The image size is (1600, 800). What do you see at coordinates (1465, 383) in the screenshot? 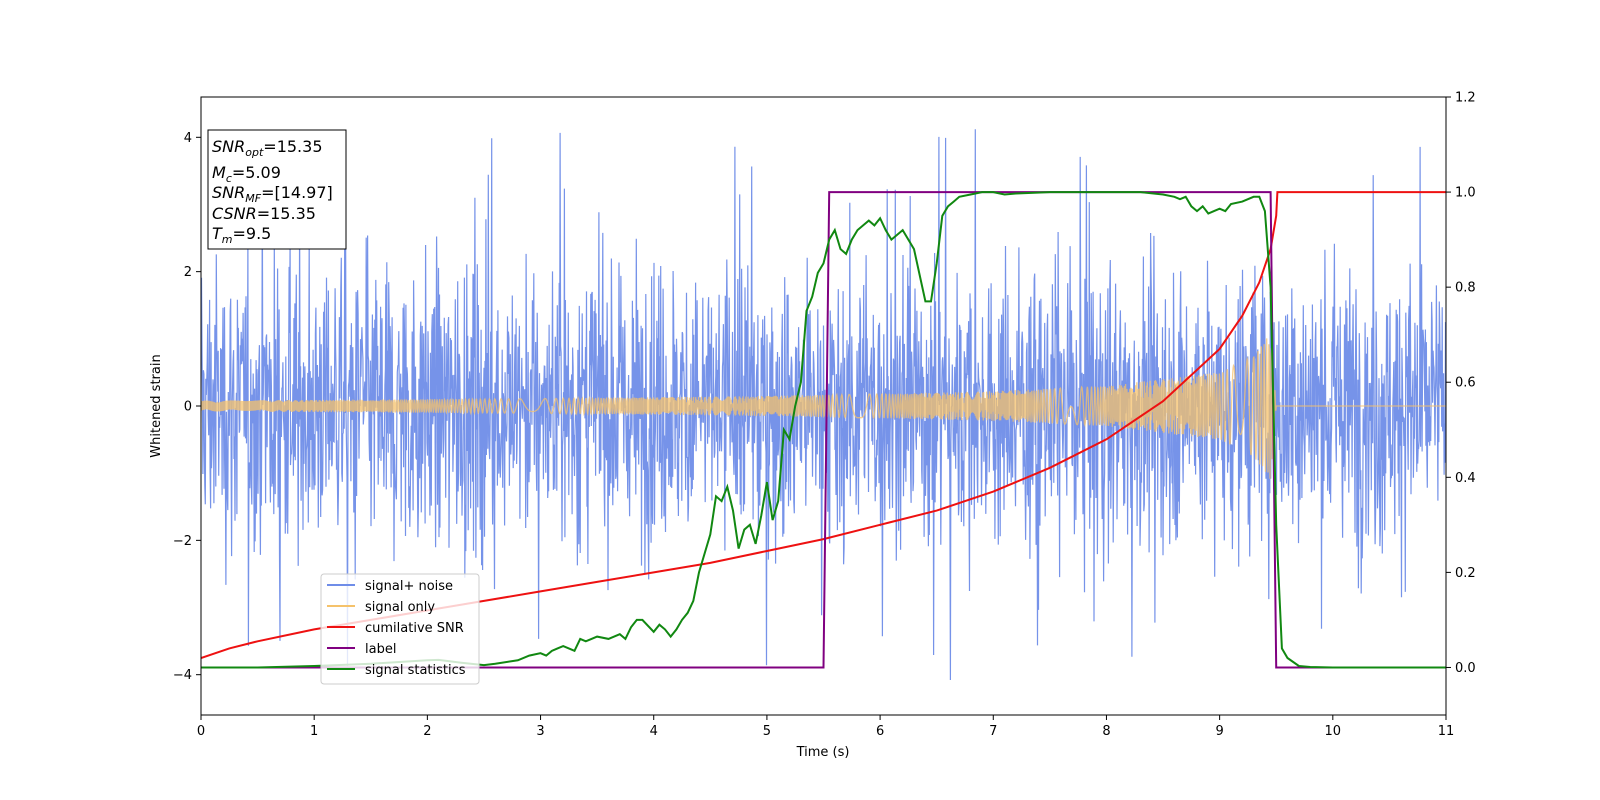
I see `y2-tick-label: 0.6` at bounding box center [1465, 383].